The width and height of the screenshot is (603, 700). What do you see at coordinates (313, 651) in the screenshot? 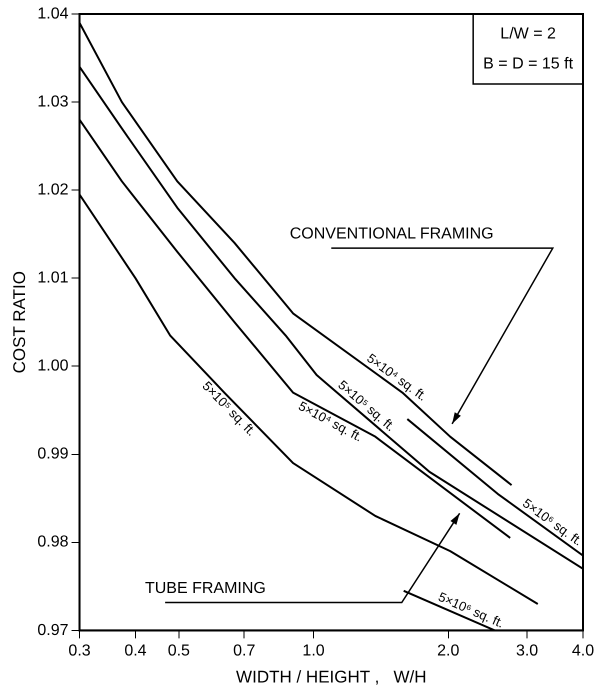
I see `x-tick-label: 1.0` at bounding box center [313, 651].